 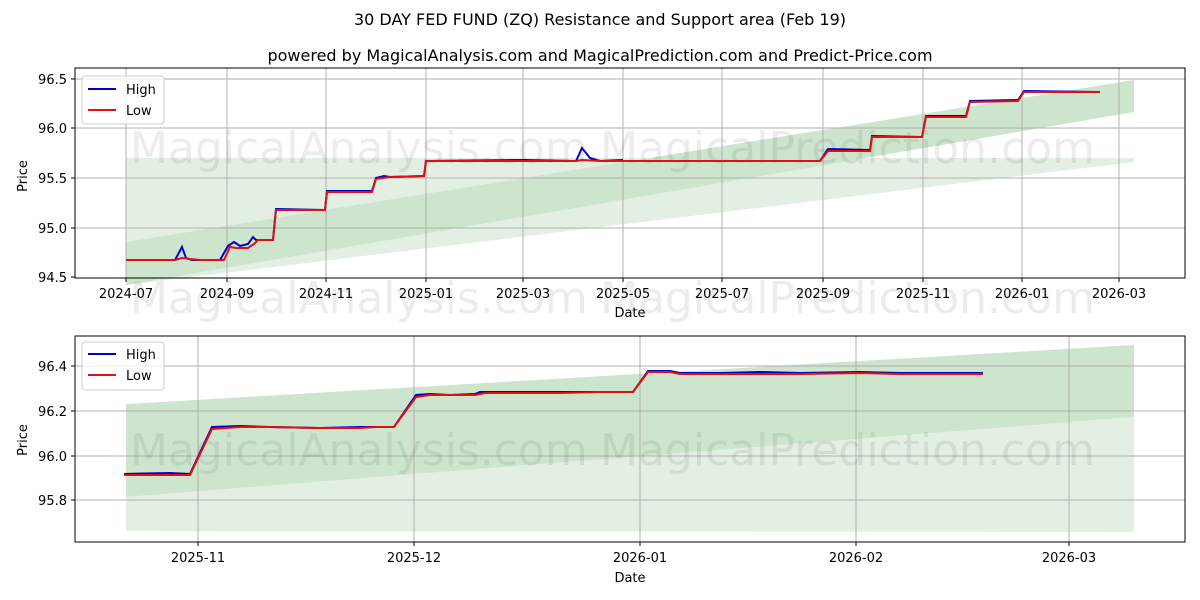 I want to click on watermark-3: MagicalAnalysis.com, so click(x=359, y=298).